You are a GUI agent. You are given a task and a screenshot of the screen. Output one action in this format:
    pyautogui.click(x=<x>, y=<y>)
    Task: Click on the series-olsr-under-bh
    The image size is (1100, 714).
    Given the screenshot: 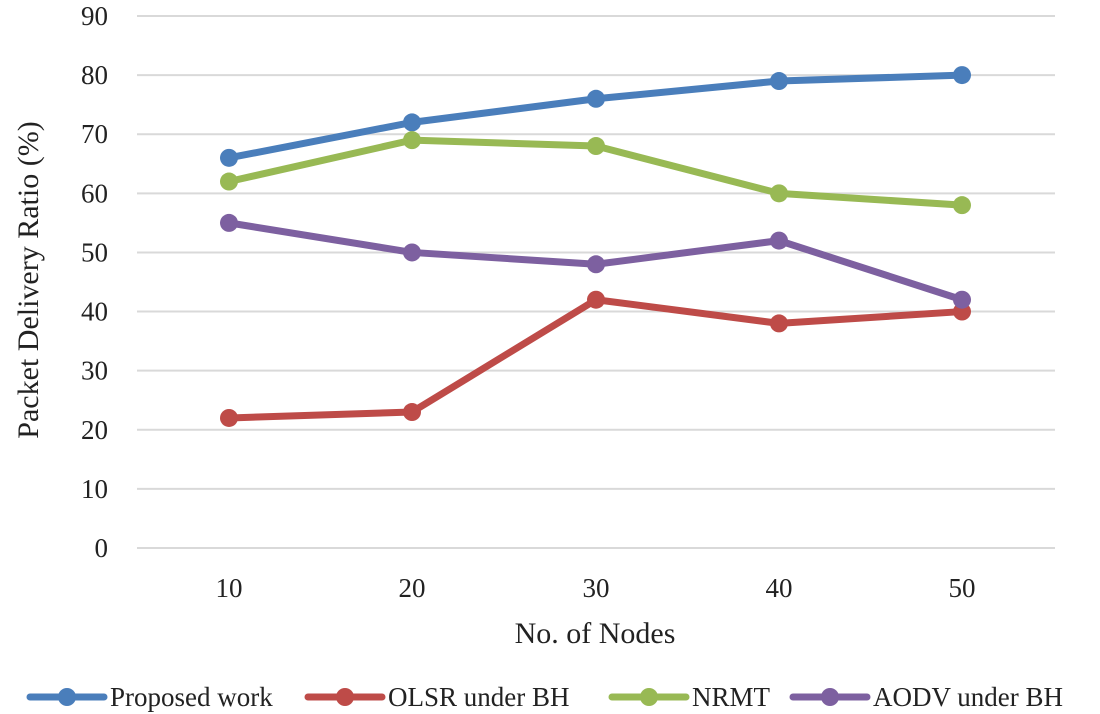 What is the action you would take?
    pyautogui.click(x=595, y=358)
    